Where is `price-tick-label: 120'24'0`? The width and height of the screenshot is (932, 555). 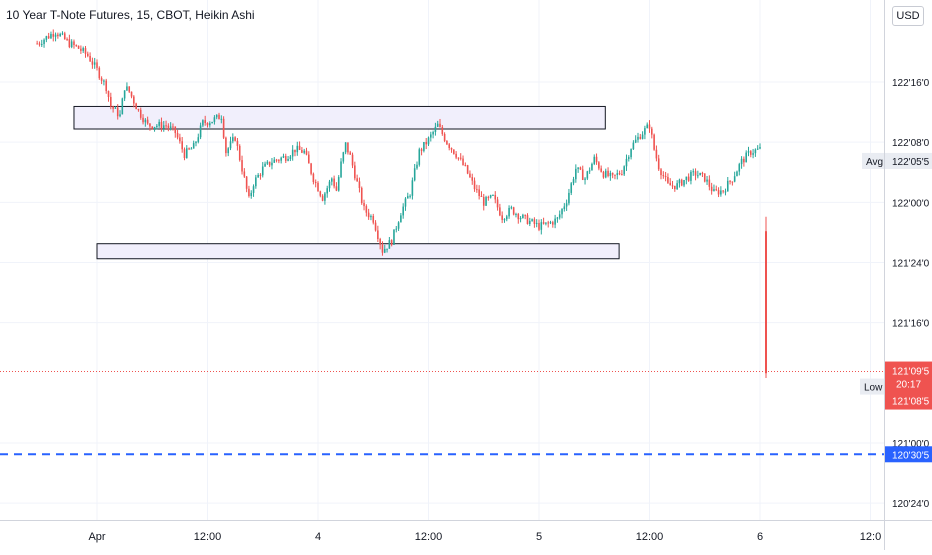
price-tick-label: 120'24'0 is located at coordinates (911, 504).